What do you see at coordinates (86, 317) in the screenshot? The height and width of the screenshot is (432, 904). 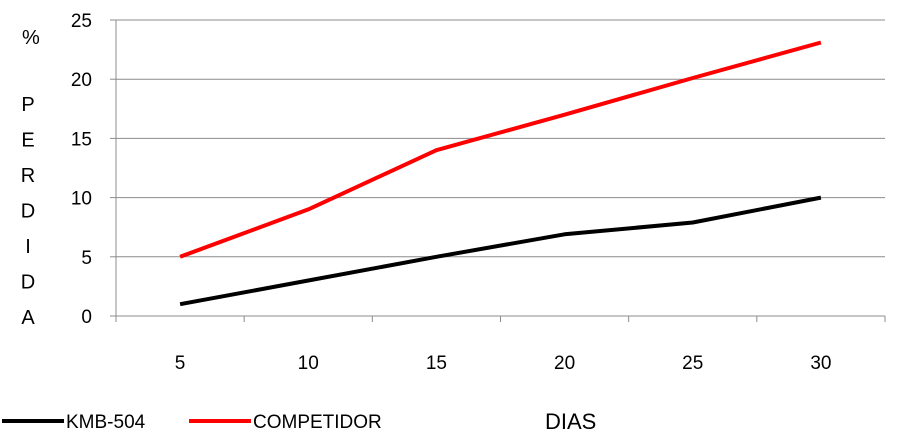 I see `y-tick-label-0: 0` at bounding box center [86, 317].